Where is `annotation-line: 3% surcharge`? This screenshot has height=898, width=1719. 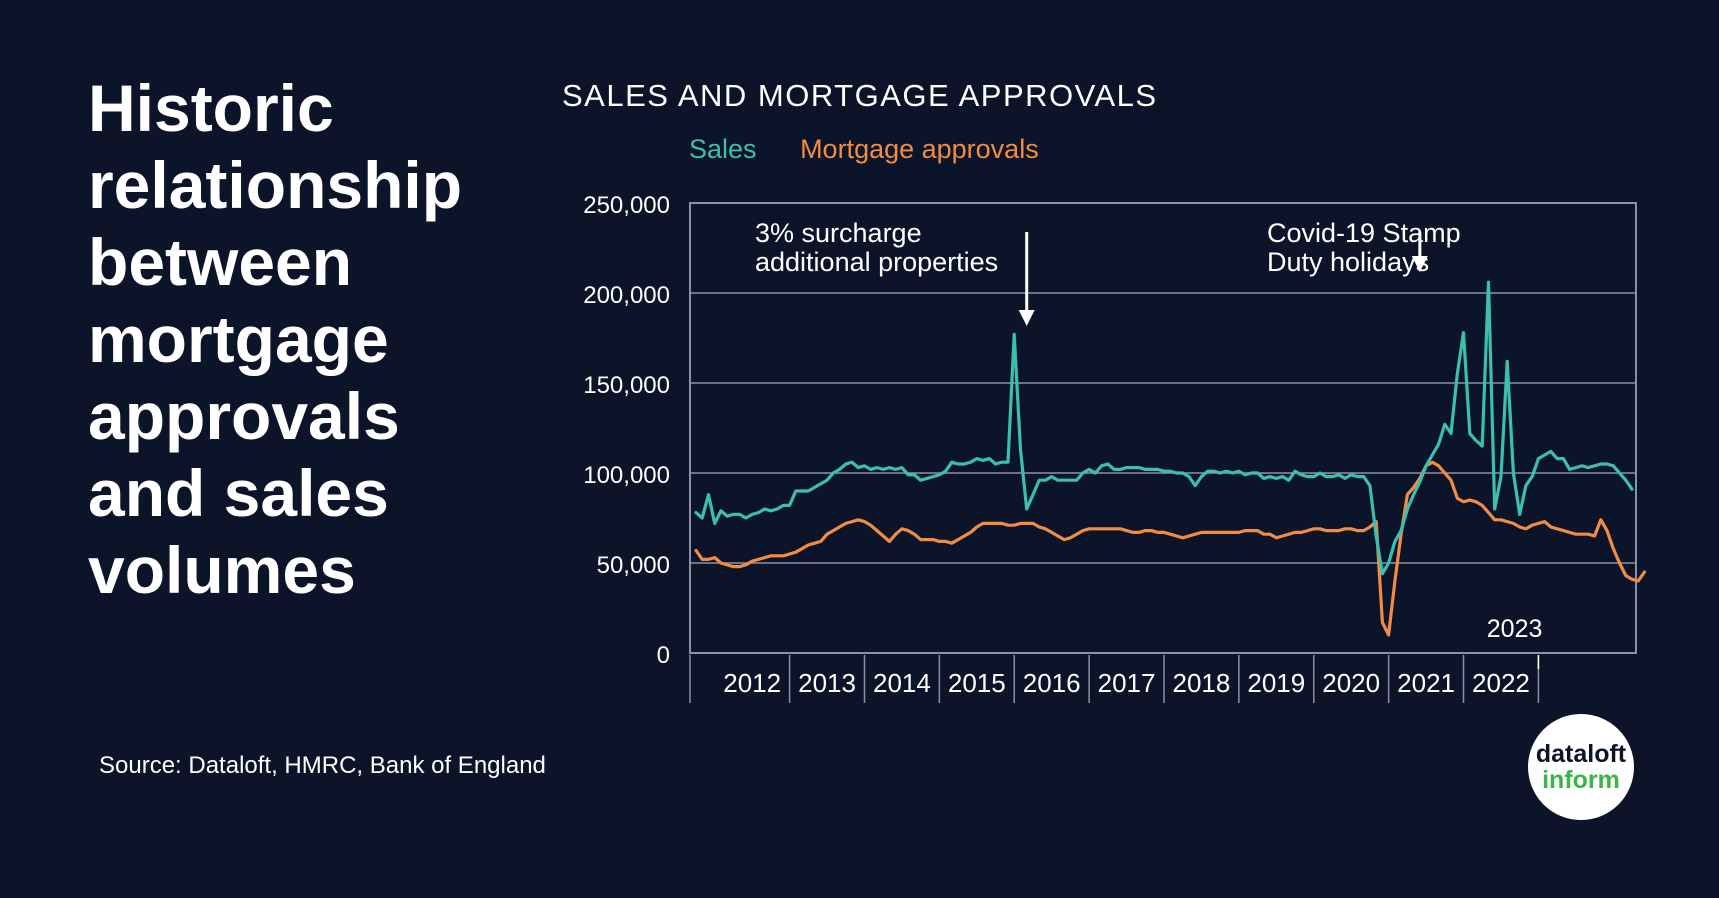
annotation-line: 3% surcharge is located at coordinates (838, 233).